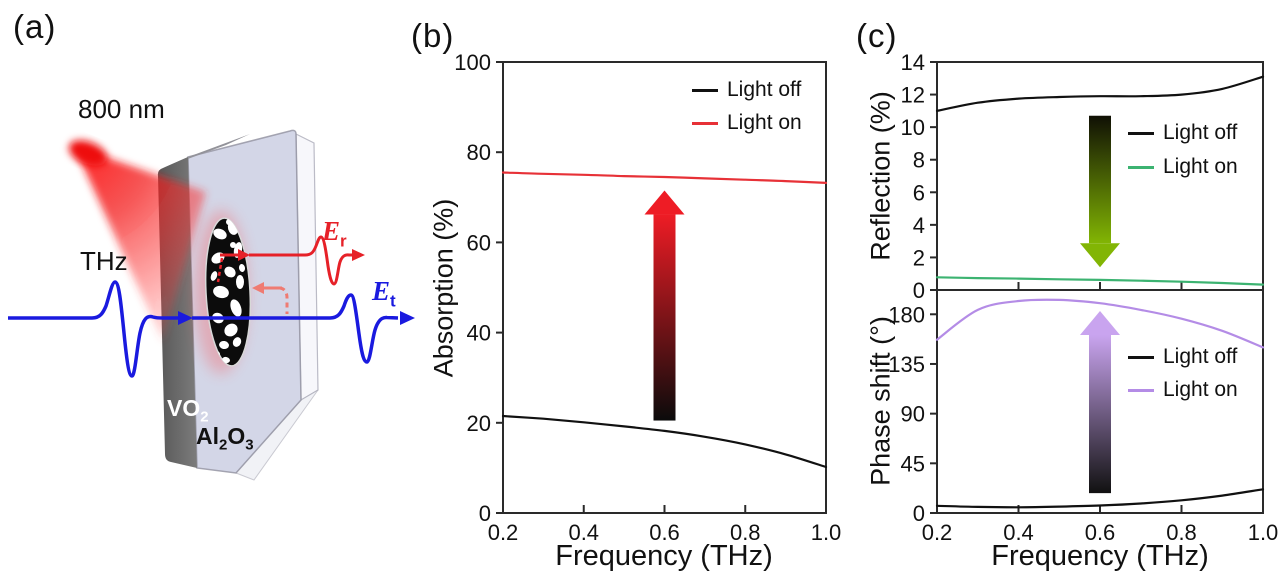  I want to click on y-tick-label: 180, so click(906, 314).